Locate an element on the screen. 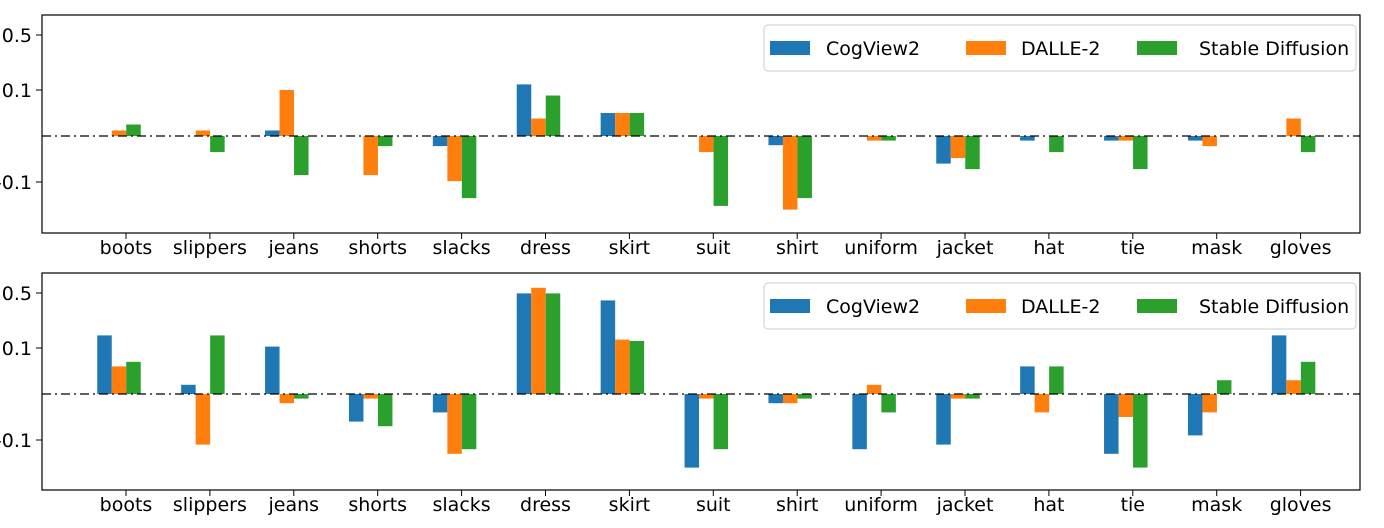 Image resolution: width=1384 pixels, height=528 pixels. x-tick-label-uniform: uniform is located at coordinates (881, 248).